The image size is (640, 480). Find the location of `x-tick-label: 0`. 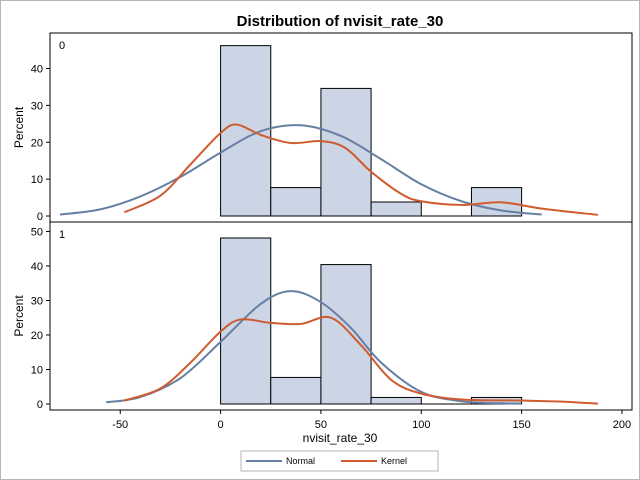

x-tick-label: 0 is located at coordinates (221, 425).